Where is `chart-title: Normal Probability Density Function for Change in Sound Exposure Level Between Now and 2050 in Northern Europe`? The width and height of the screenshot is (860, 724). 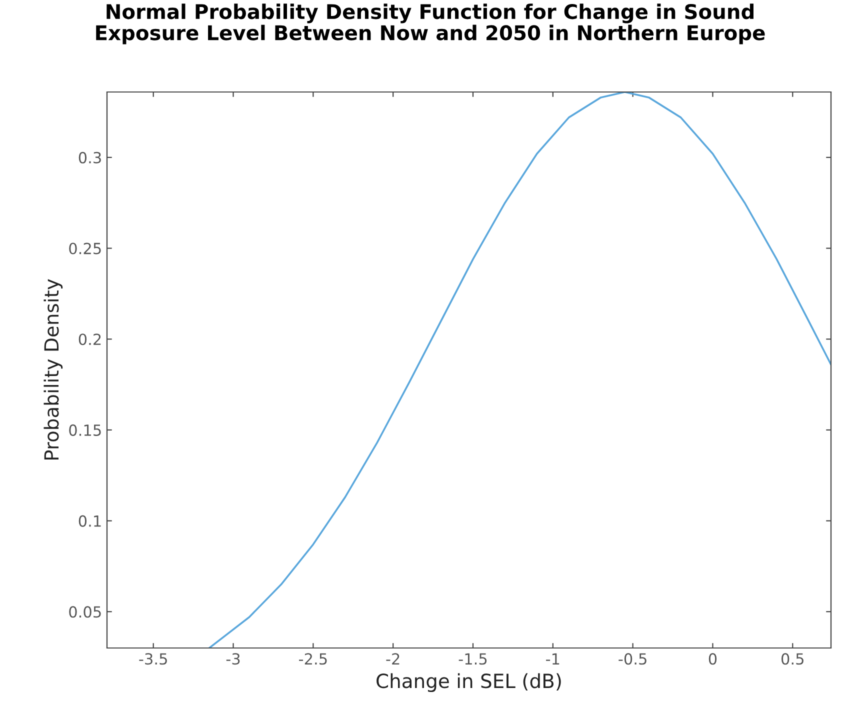 chart-title: Normal Probability Density Function for Change in Sound Exposure Level Between Now and 2050 in Northern Europe is located at coordinates (430, 24).